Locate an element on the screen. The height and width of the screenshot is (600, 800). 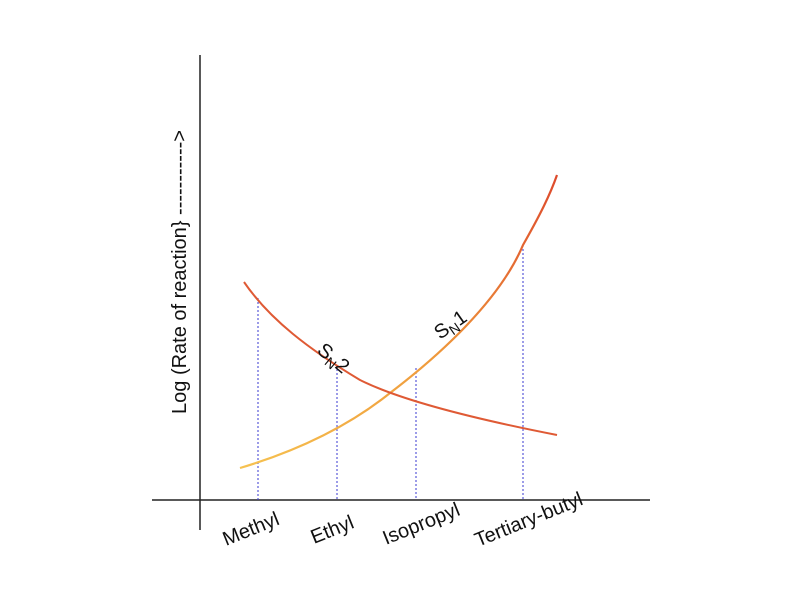
y-axis-label: Log (Rate of reaction} -----------> is located at coordinates (180, 272).